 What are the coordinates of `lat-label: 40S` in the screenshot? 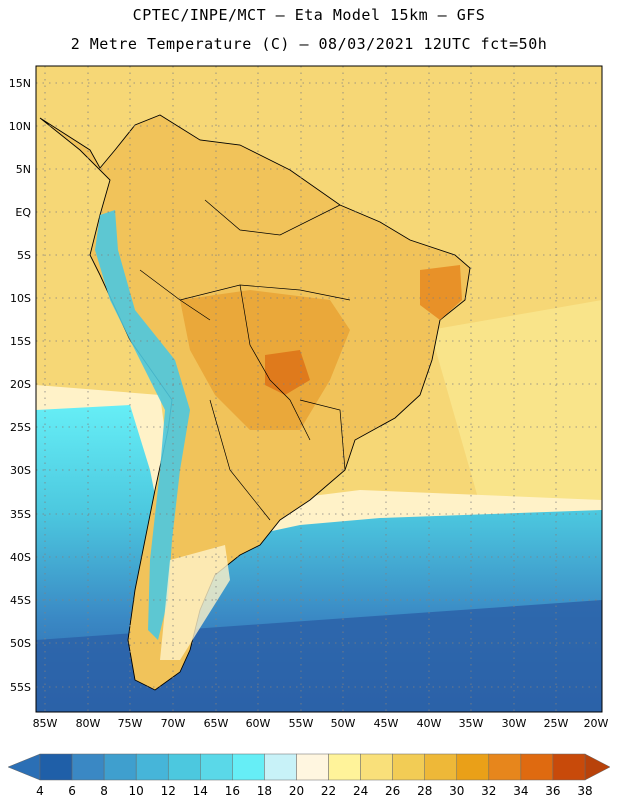 It's located at (20, 557).